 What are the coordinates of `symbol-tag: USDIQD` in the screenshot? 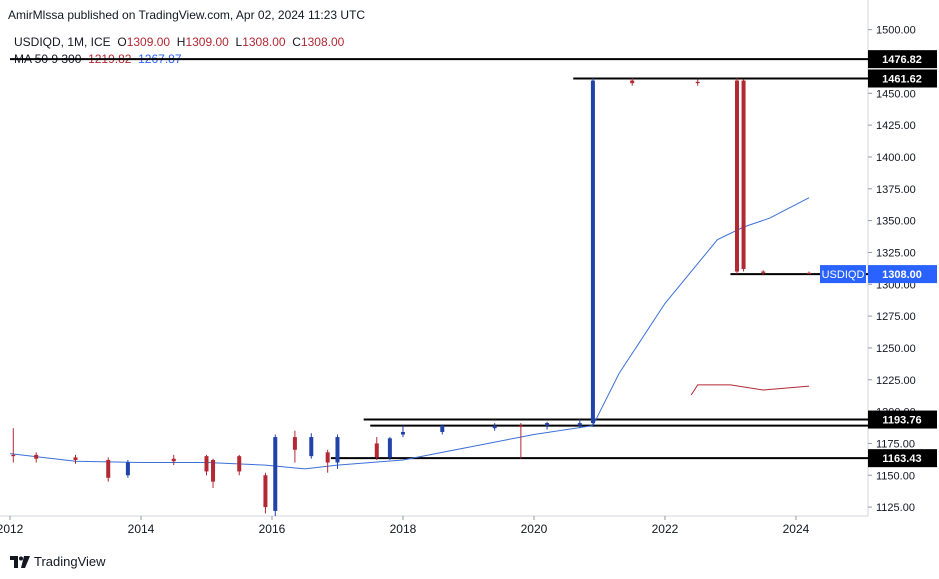 It's located at (843, 275).